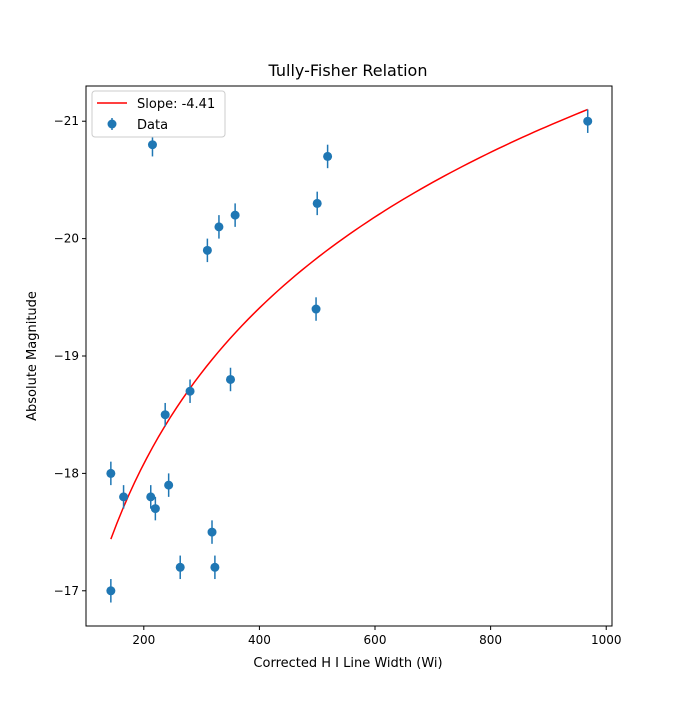 Image resolution: width=680 pixels, height=704 pixels. I want to click on y-tick-label: −18, so click(66, 473).